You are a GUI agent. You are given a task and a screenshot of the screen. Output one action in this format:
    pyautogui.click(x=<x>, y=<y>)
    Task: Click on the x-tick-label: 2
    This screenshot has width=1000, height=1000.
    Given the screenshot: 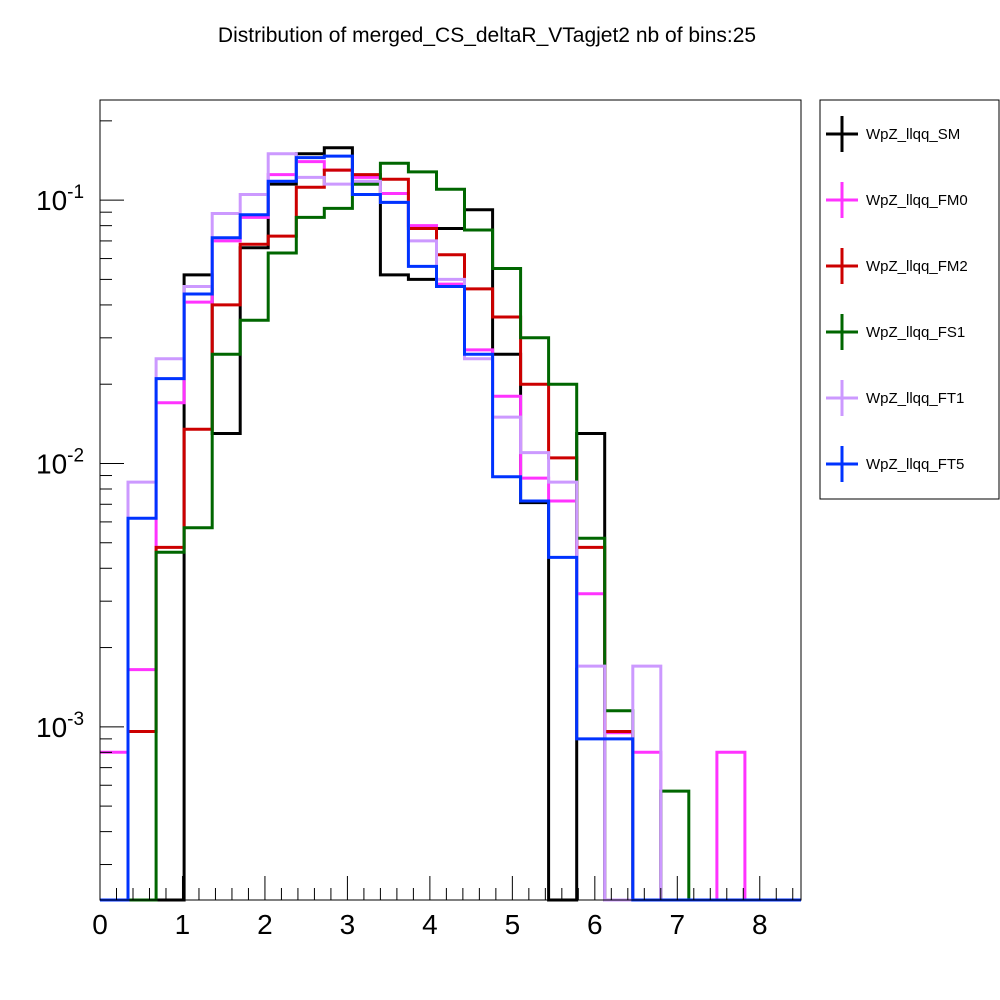 What is the action you would take?
    pyautogui.click(x=265, y=924)
    